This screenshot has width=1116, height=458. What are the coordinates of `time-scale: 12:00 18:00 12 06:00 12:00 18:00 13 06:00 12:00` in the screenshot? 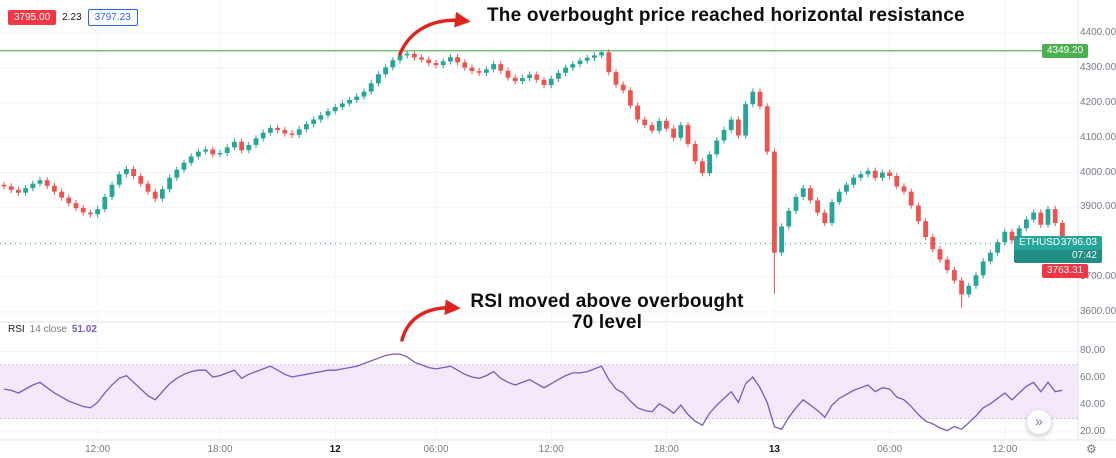 It's located at (539, 449).